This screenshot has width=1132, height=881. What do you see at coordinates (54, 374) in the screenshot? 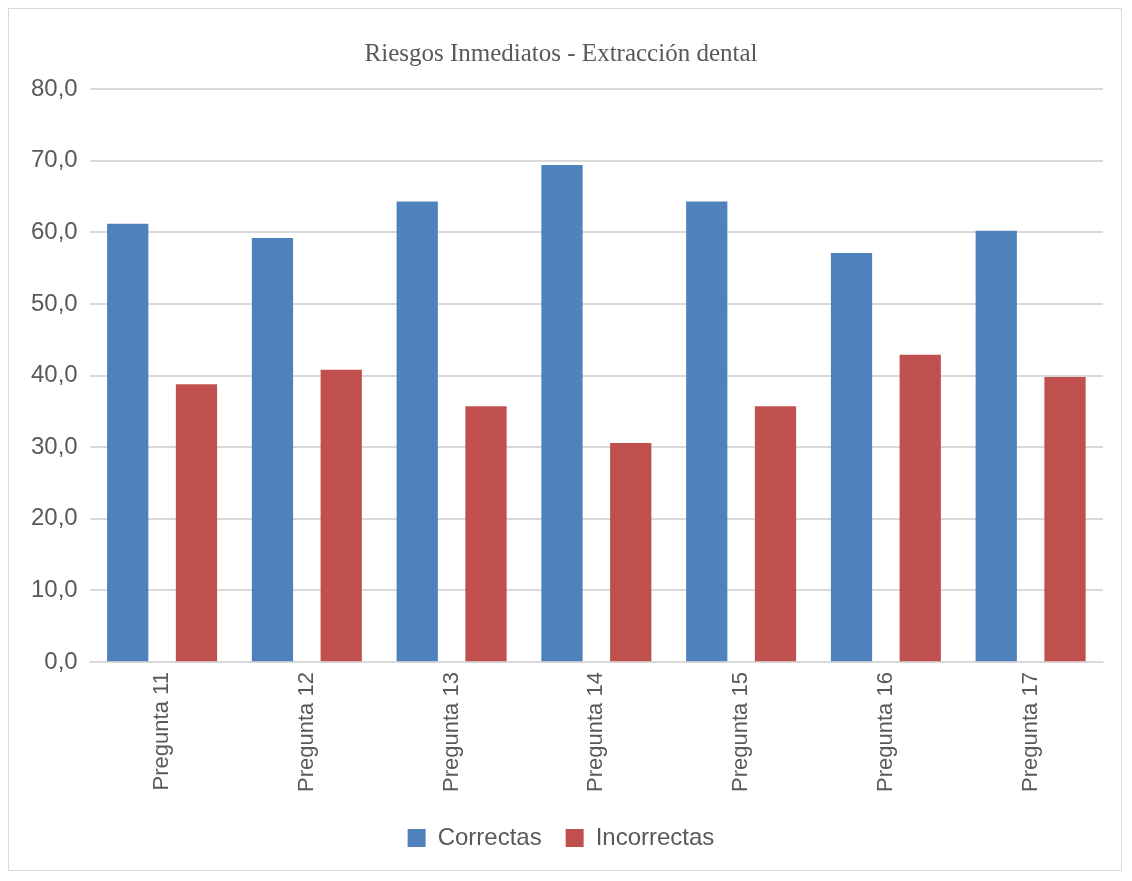
I see `y-tick-label: 40,0` at bounding box center [54, 374].